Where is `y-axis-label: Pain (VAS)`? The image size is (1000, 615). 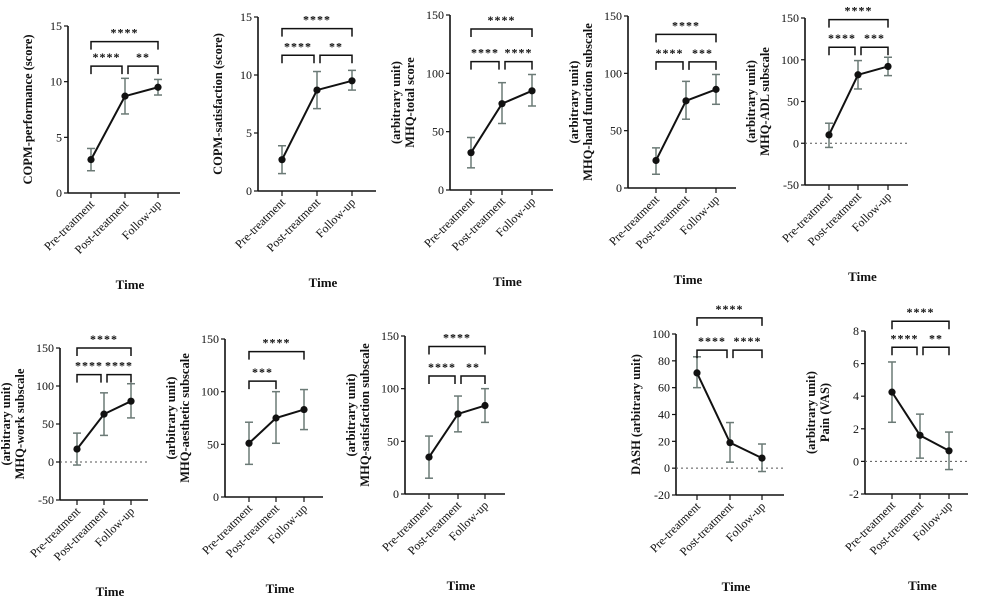 y-axis-label: Pain (VAS) is located at coordinates (825, 412).